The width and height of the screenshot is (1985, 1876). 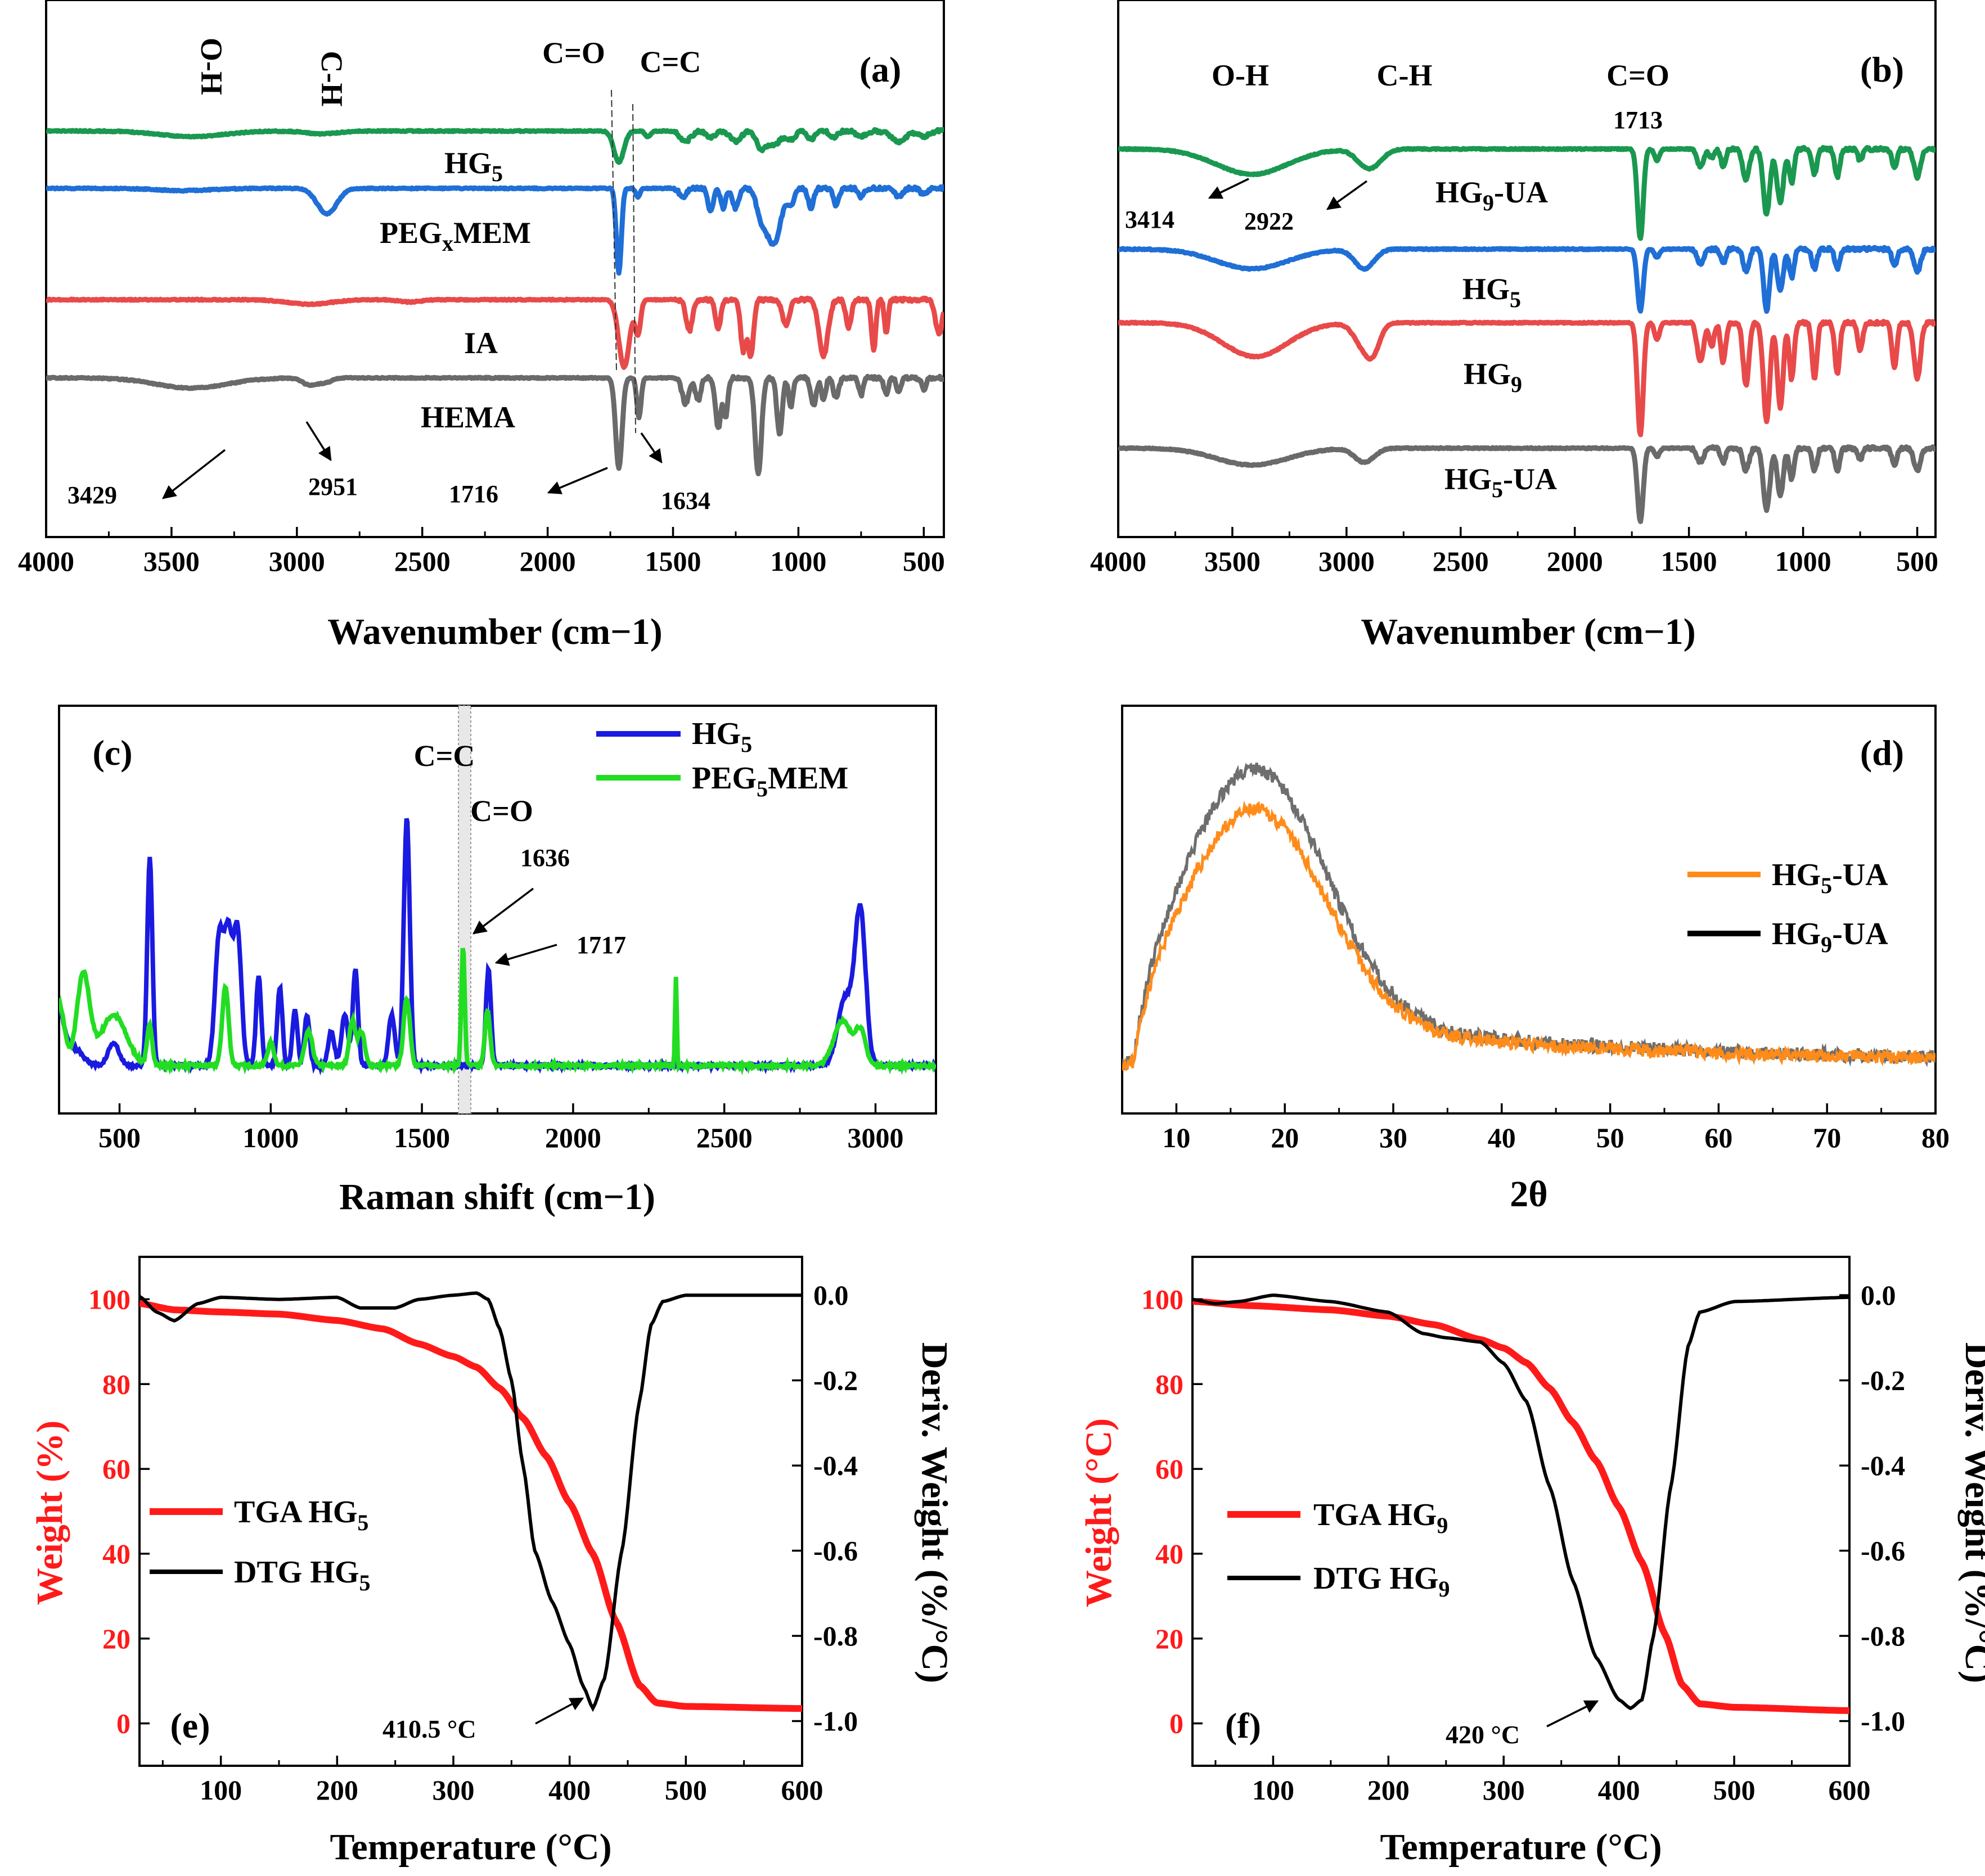 I want to click on panel-a-series, so click(x=495, y=301).